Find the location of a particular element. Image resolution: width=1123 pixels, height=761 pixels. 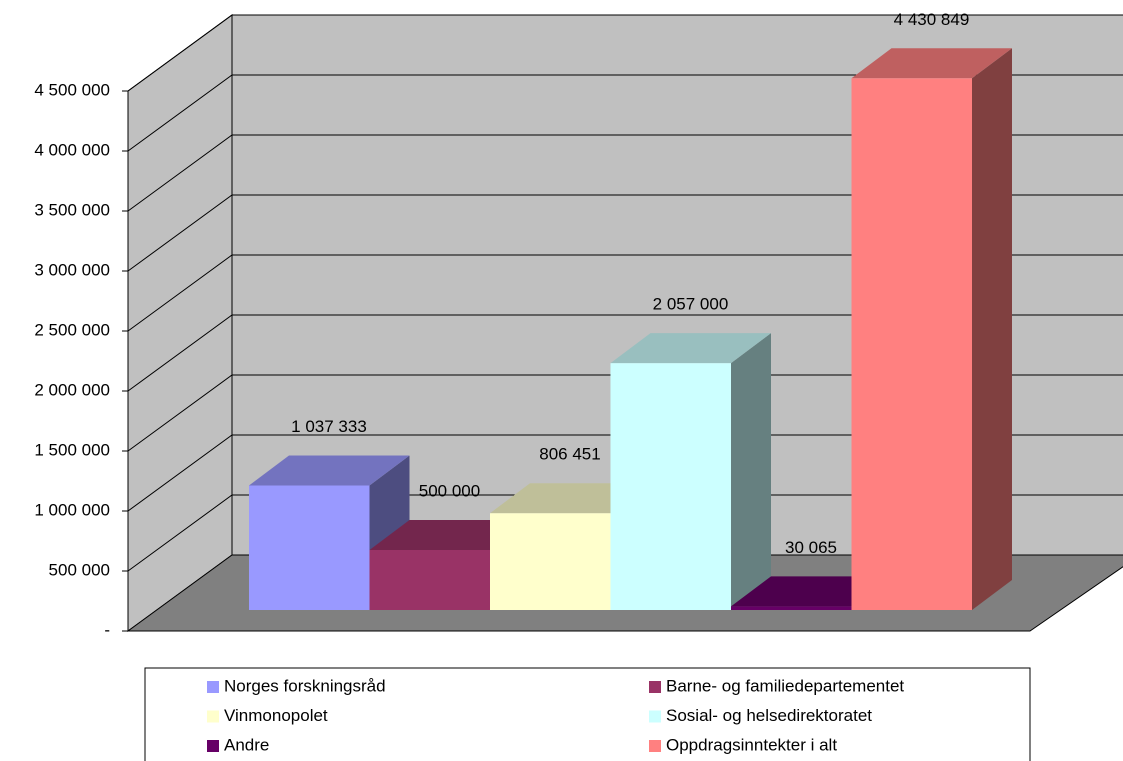

y-tick-label: 4 500 000 is located at coordinates (72, 89).